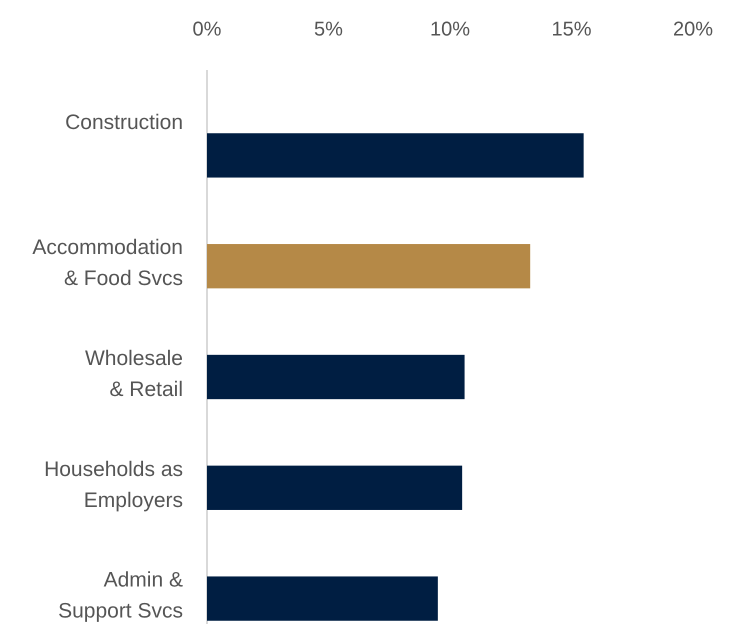 The image size is (731, 632). What do you see at coordinates (124, 122) in the screenshot?
I see `y-tick-label: Construction` at bounding box center [124, 122].